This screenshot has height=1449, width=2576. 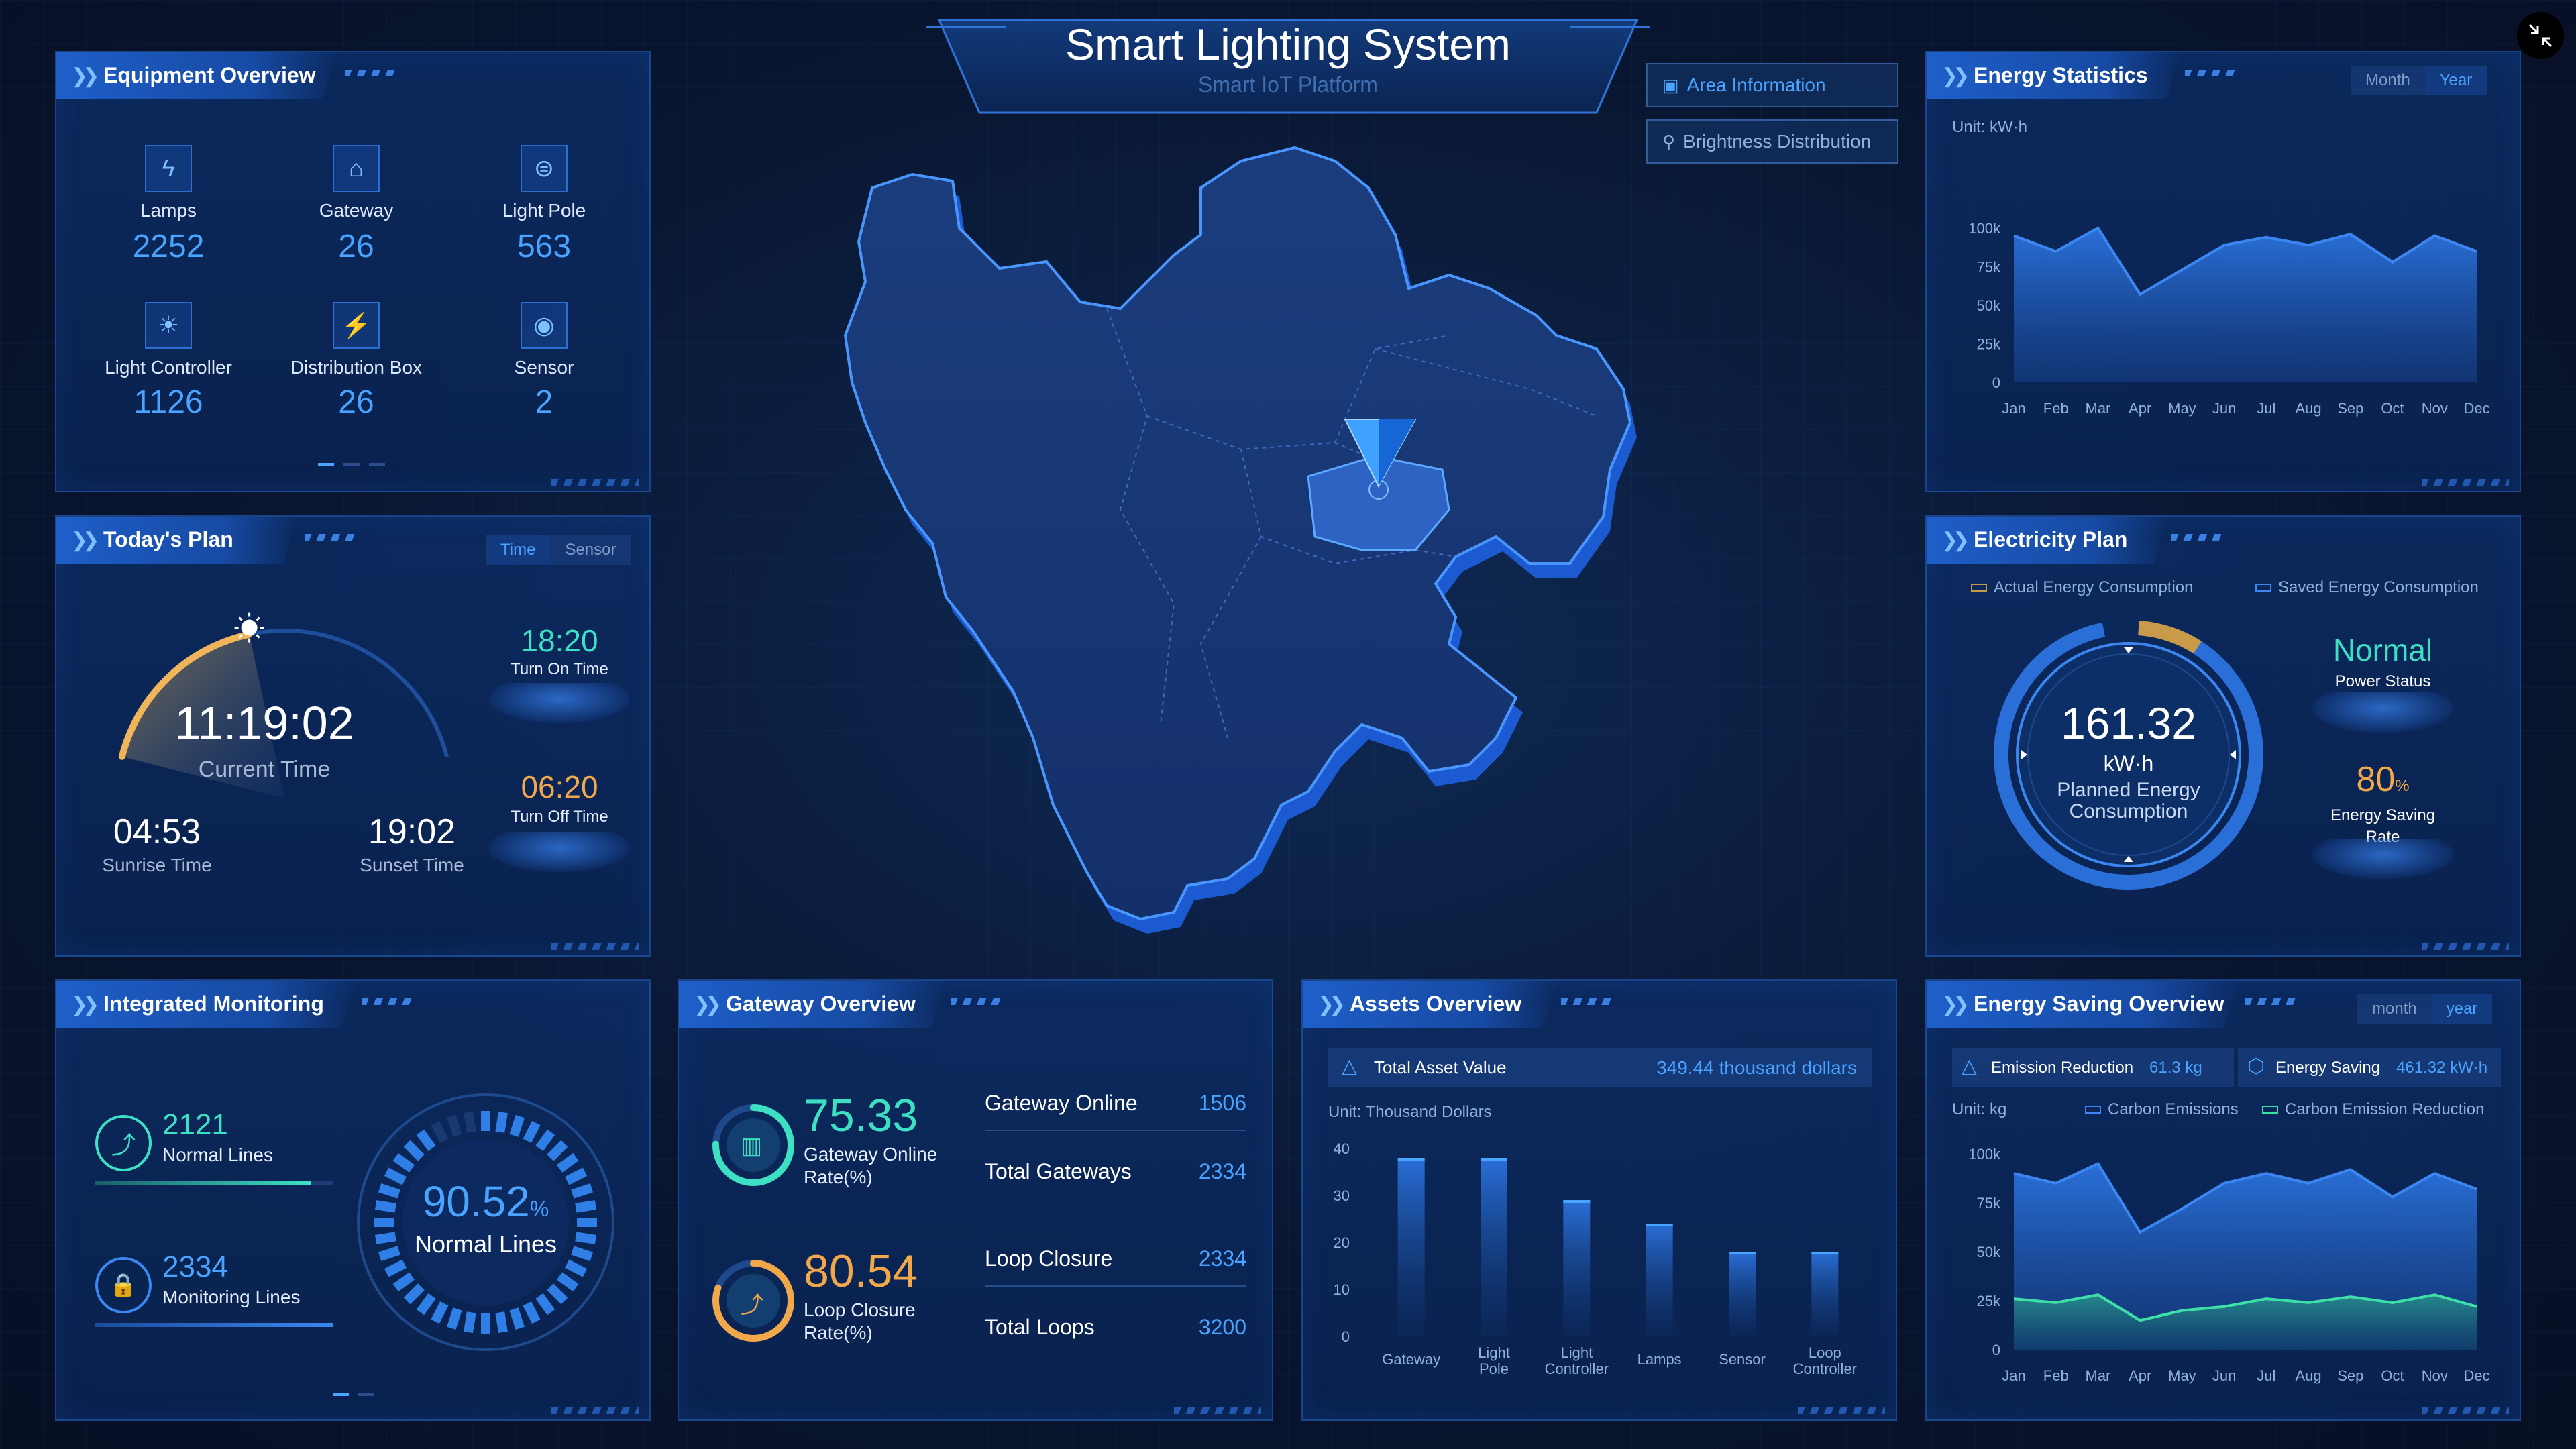 I want to click on gateway-overview-header: ❯❯ Gateway Overview, so click(x=813, y=1004).